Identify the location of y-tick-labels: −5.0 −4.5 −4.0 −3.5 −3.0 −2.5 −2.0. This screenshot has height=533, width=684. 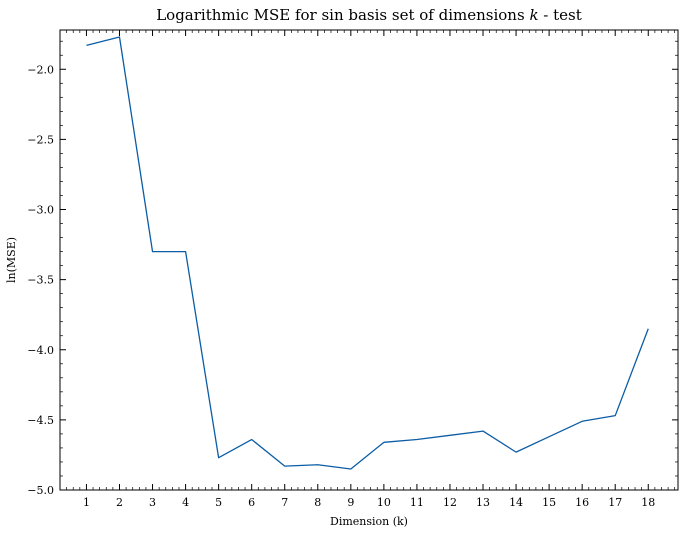
(40, 280).